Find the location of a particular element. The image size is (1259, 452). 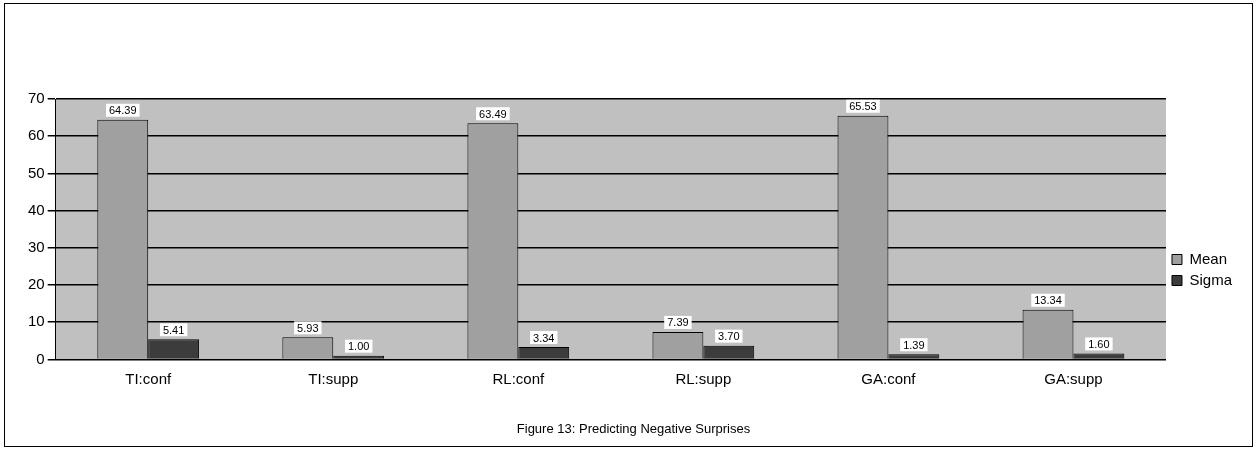

legend-label: Sigma is located at coordinates (1211, 279).